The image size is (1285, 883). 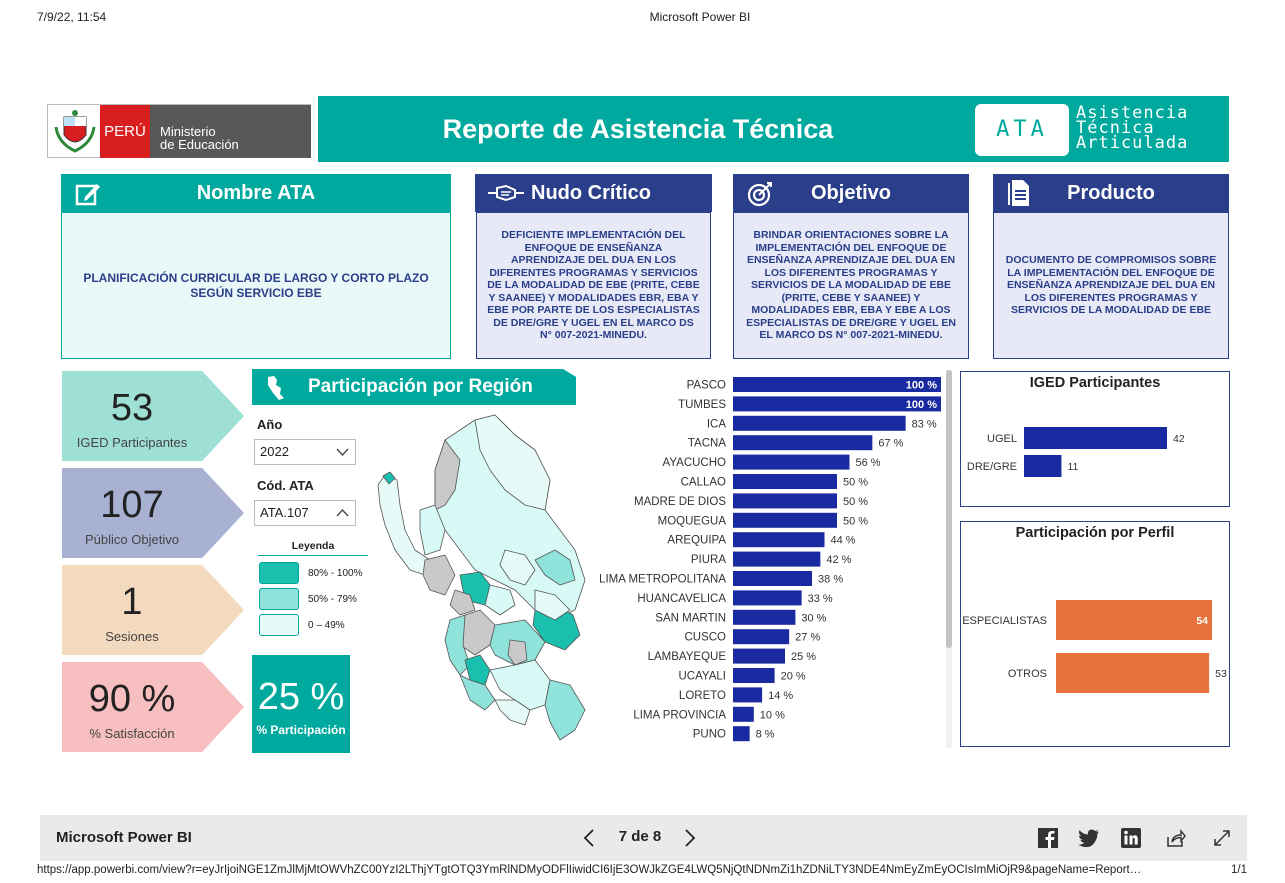 What do you see at coordinates (179, 131) in the screenshot?
I see `ministry-logo: PERÚ Ministerio de Educación` at bounding box center [179, 131].